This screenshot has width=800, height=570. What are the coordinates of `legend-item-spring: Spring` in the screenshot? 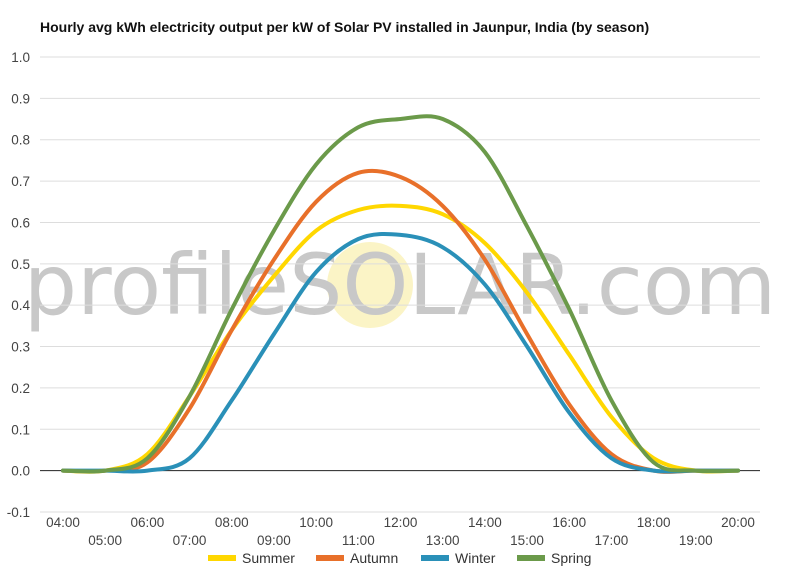 It's located at (554, 558).